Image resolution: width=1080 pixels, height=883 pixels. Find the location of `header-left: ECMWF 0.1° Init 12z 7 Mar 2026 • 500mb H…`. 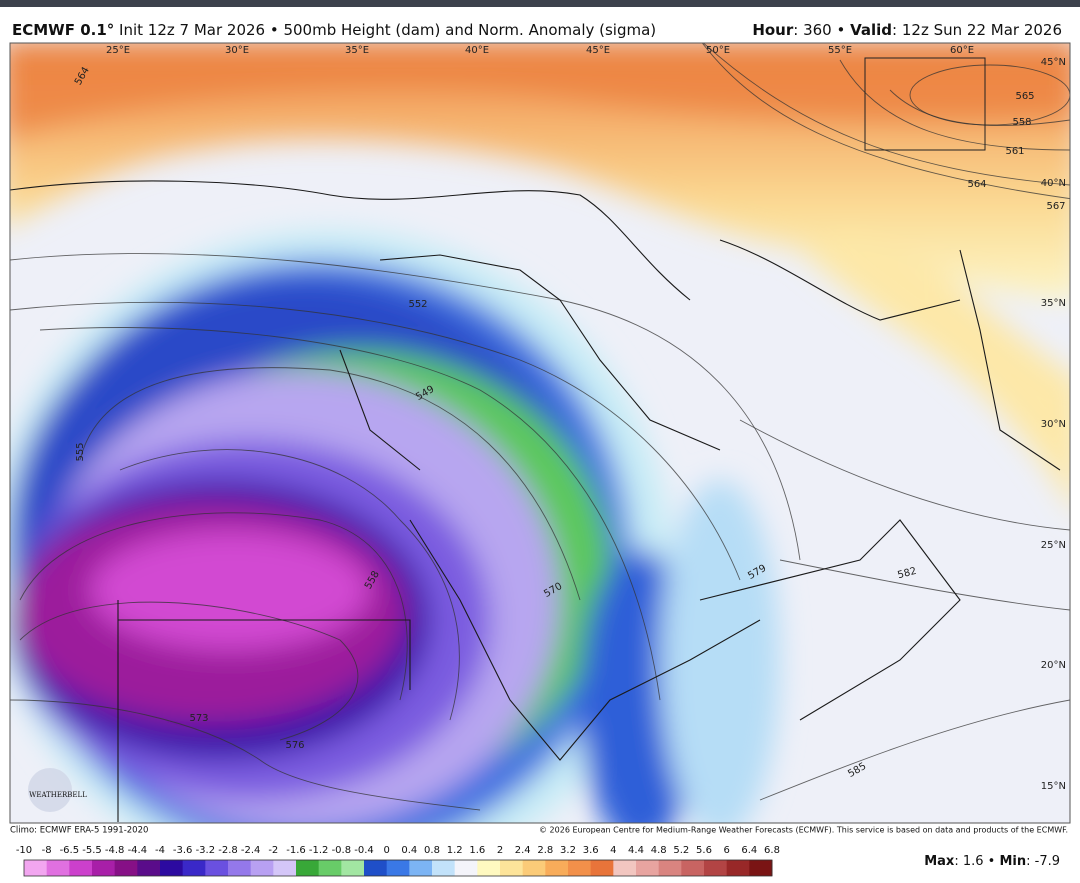

header-left: ECMWF 0.1° Init 12z 7 Mar 2026 • 500mb H… is located at coordinates (334, 30).